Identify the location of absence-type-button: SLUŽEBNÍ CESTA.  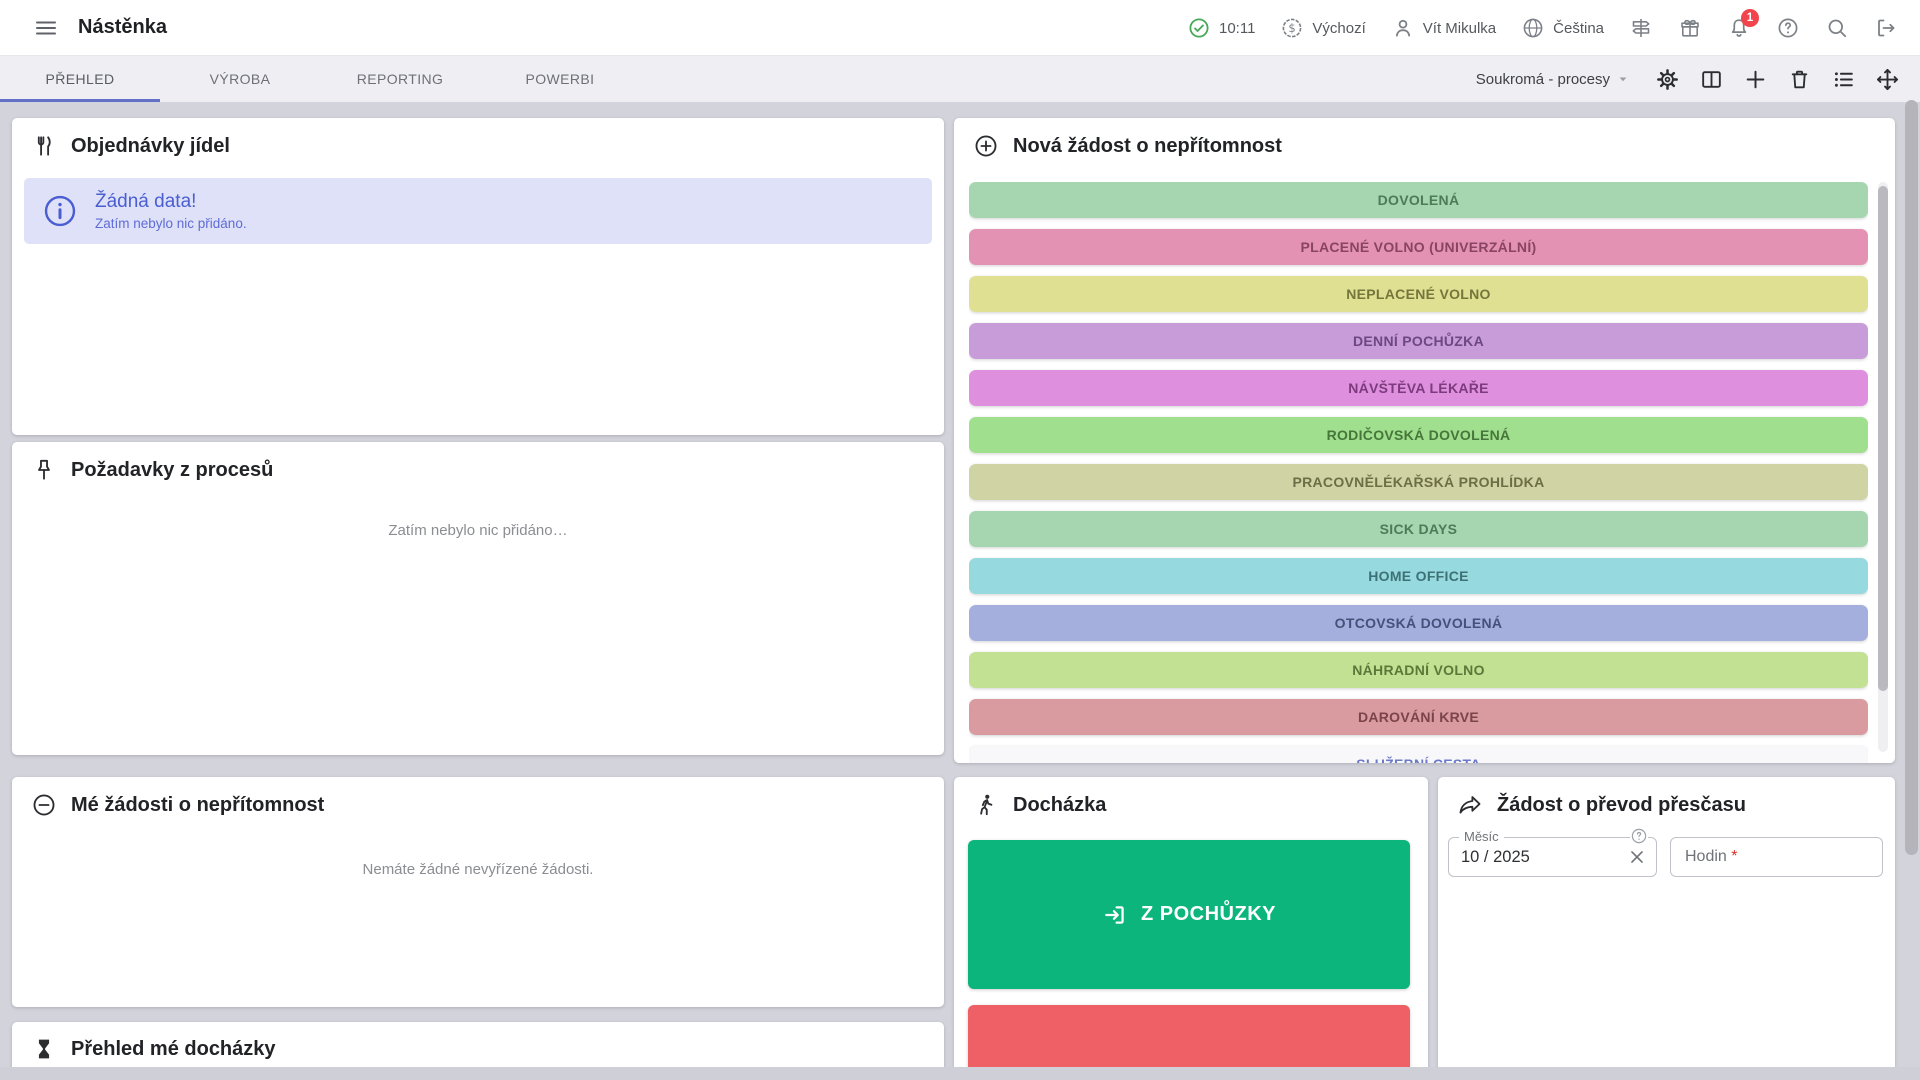
(1418, 754).